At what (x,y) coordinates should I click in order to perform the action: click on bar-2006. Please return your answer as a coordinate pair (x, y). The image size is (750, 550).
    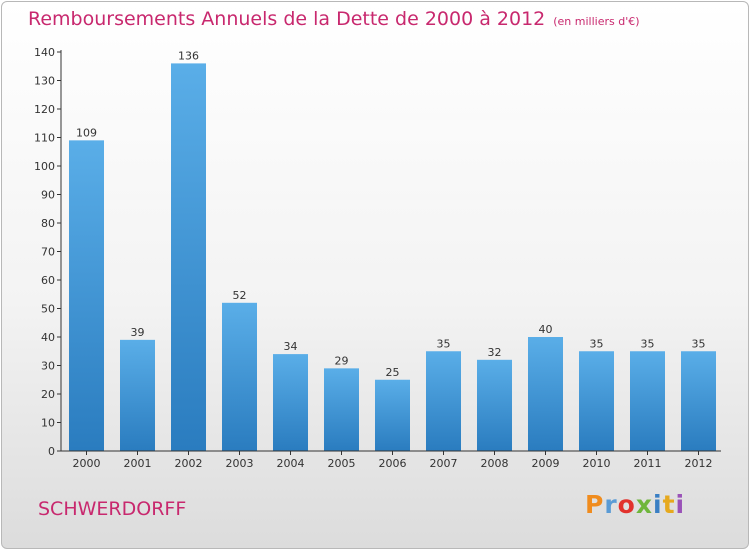
    Looking at the image, I should click on (392, 415).